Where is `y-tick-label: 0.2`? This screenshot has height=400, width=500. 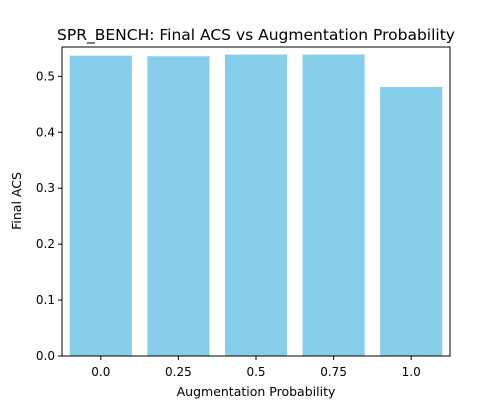
y-tick-label: 0.2 is located at coordinates (45, 244).